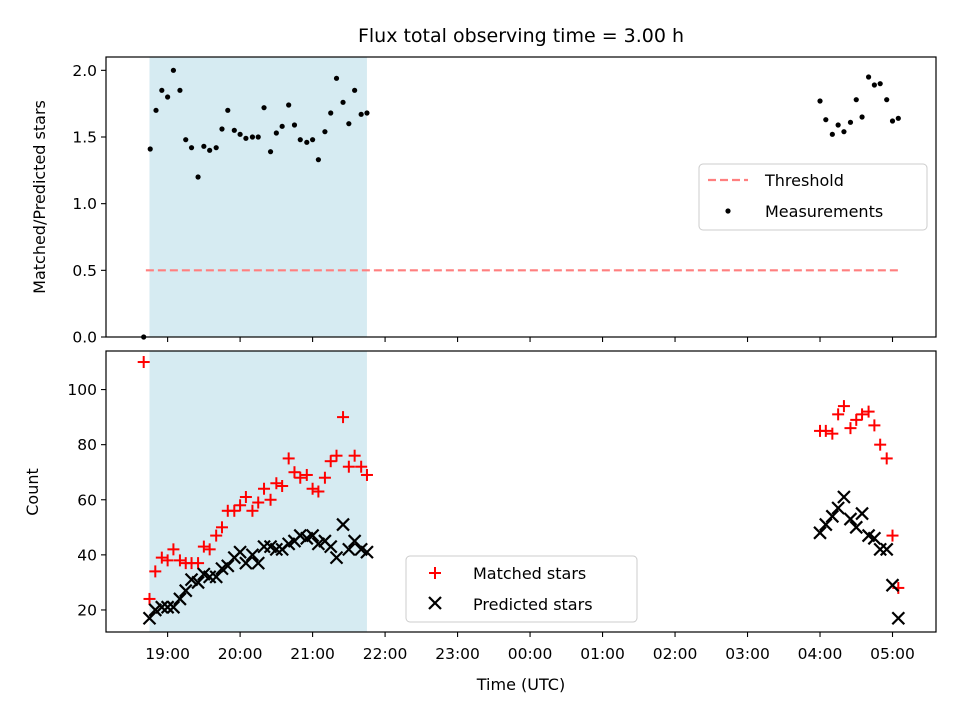 The height and width of the screenshot is (720, 960). I want to click on ratio-ytick-label: 0.5, so click(84, 271).